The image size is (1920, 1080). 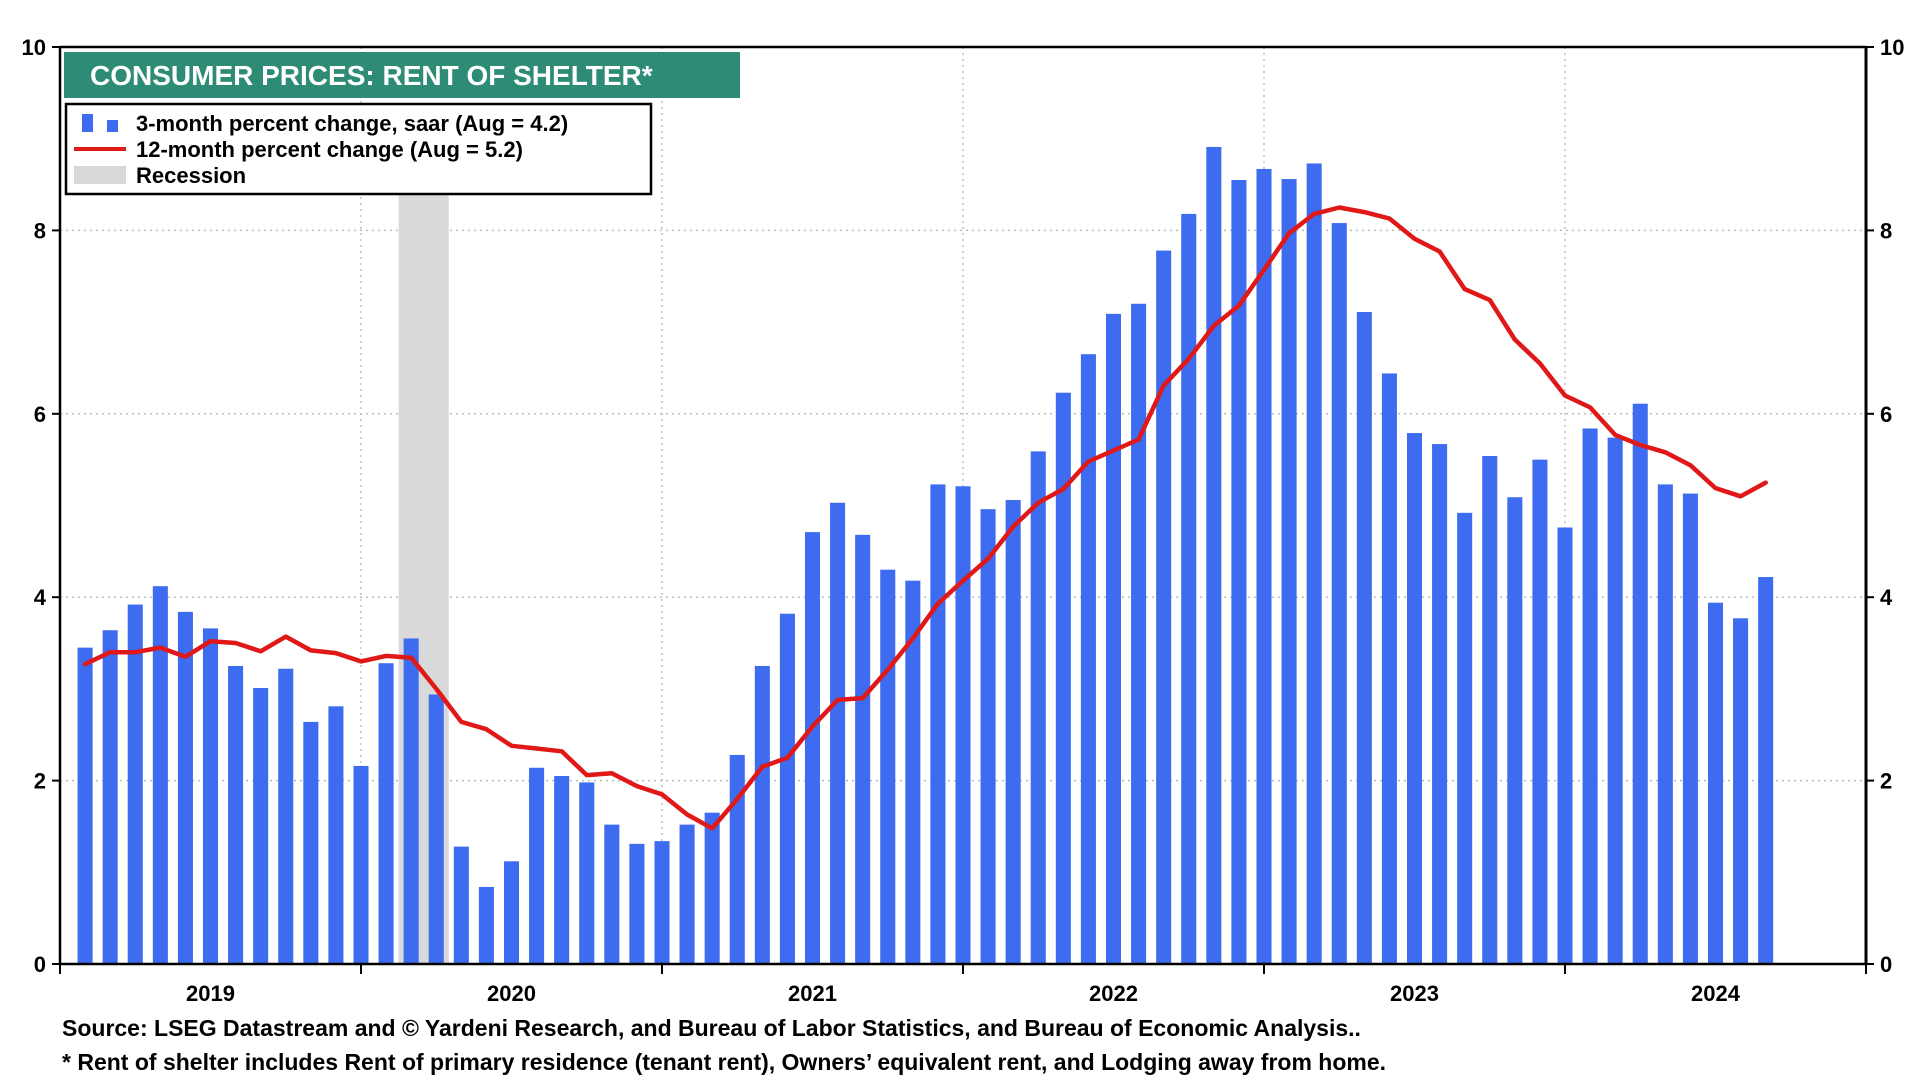 I want to click on x-tick-label: 2020, so click(x=511, y=993).